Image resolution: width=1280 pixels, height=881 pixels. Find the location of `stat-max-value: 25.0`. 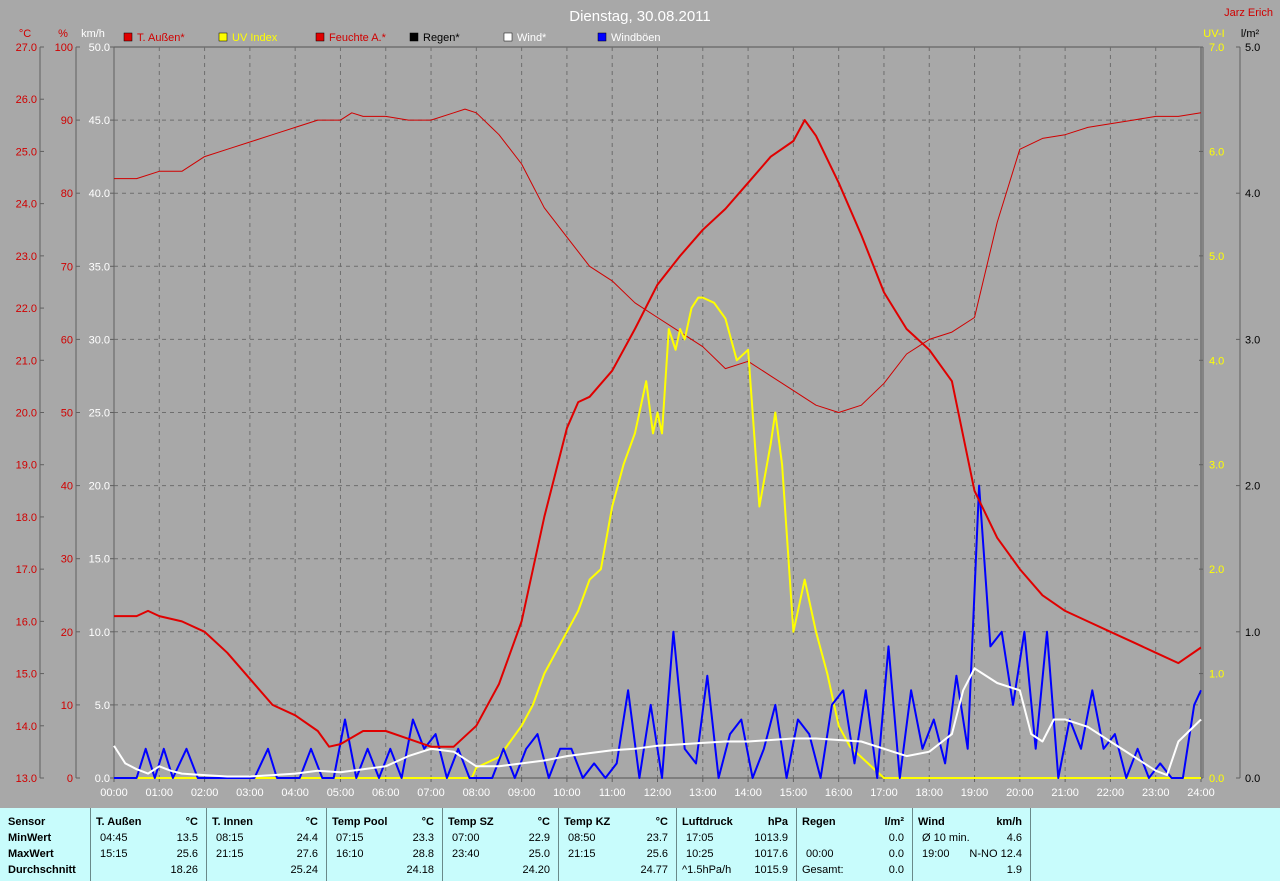

stat-max-value: 25.0 is located at coordinates (539, 854).